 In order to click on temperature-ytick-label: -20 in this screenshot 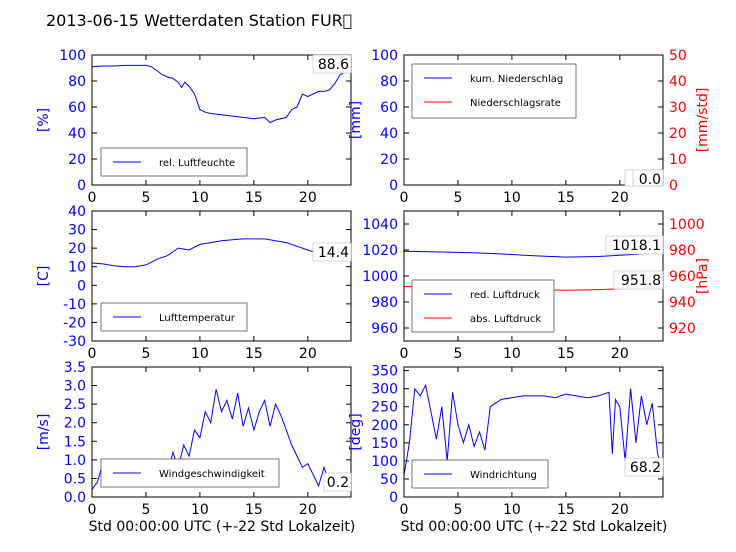, I will do `click(74, 323)`.